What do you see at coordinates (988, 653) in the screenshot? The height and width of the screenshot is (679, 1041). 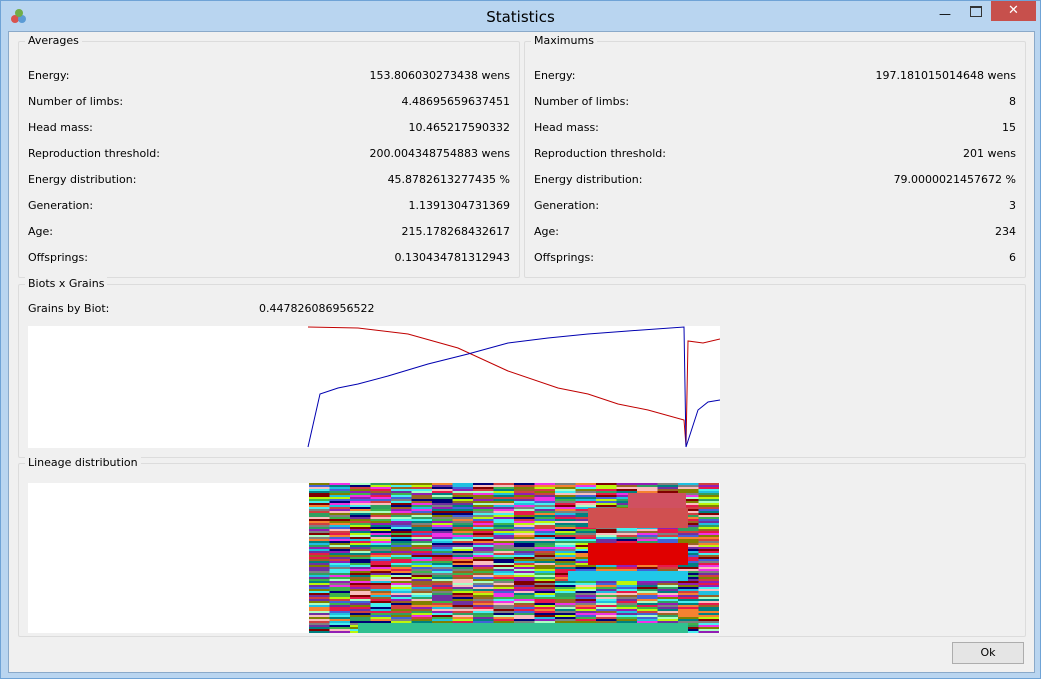 I see `ok-button: Ok` at bounding box center [988, 653].